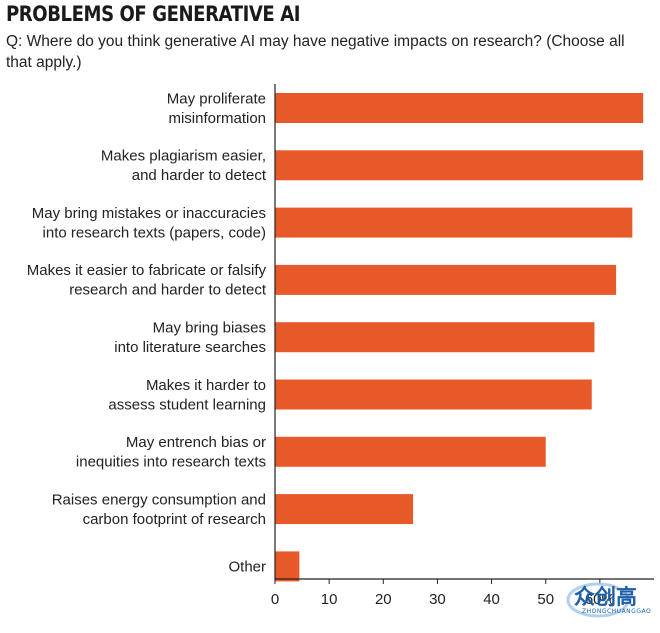  I want to click on category-label: May entrench bias or, so click(196, 442).